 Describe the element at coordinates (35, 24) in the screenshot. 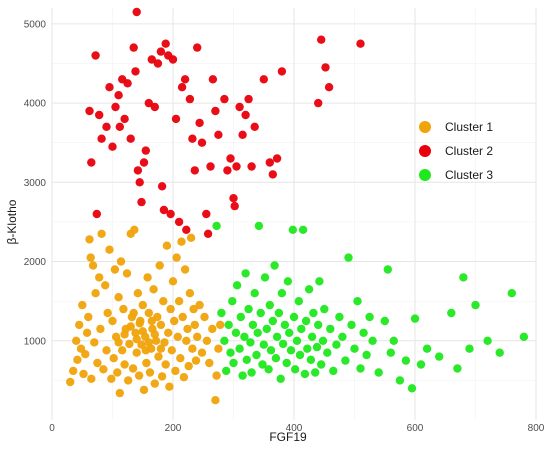

I see `y-tick-label: 5000` at that location.